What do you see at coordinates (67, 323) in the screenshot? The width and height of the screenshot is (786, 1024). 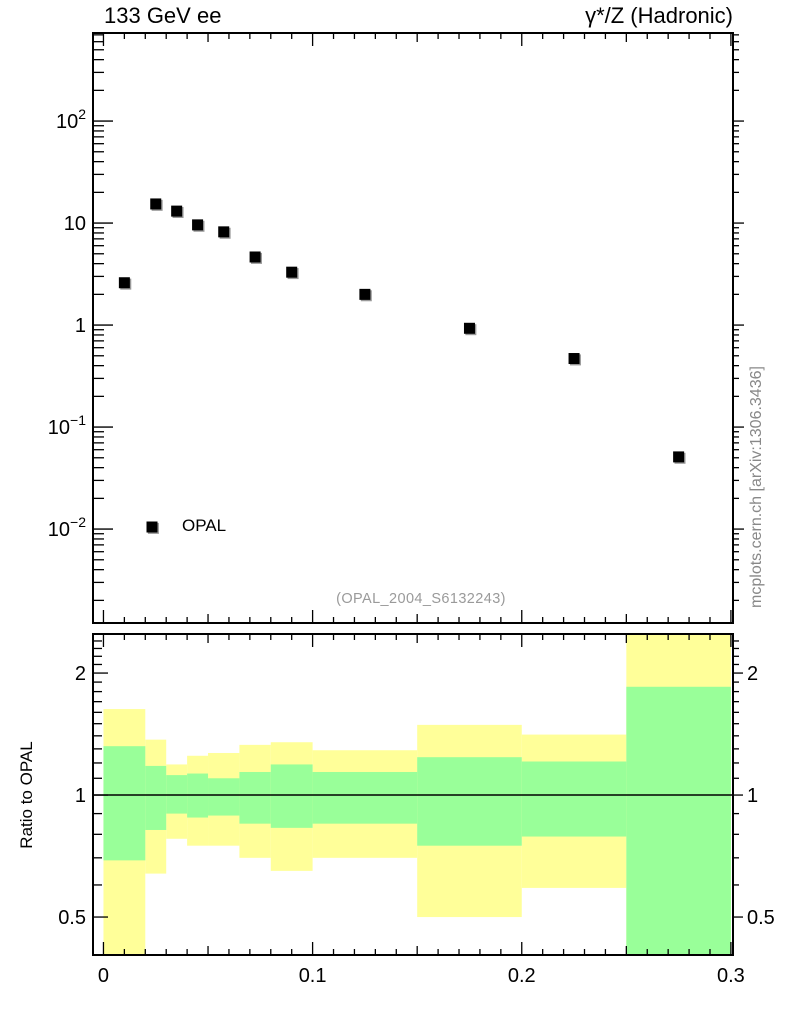 I see `main-y-axis-labels: 10² 10 1 10⁻¹ 10⁻²` at bounding box center [67, 323].